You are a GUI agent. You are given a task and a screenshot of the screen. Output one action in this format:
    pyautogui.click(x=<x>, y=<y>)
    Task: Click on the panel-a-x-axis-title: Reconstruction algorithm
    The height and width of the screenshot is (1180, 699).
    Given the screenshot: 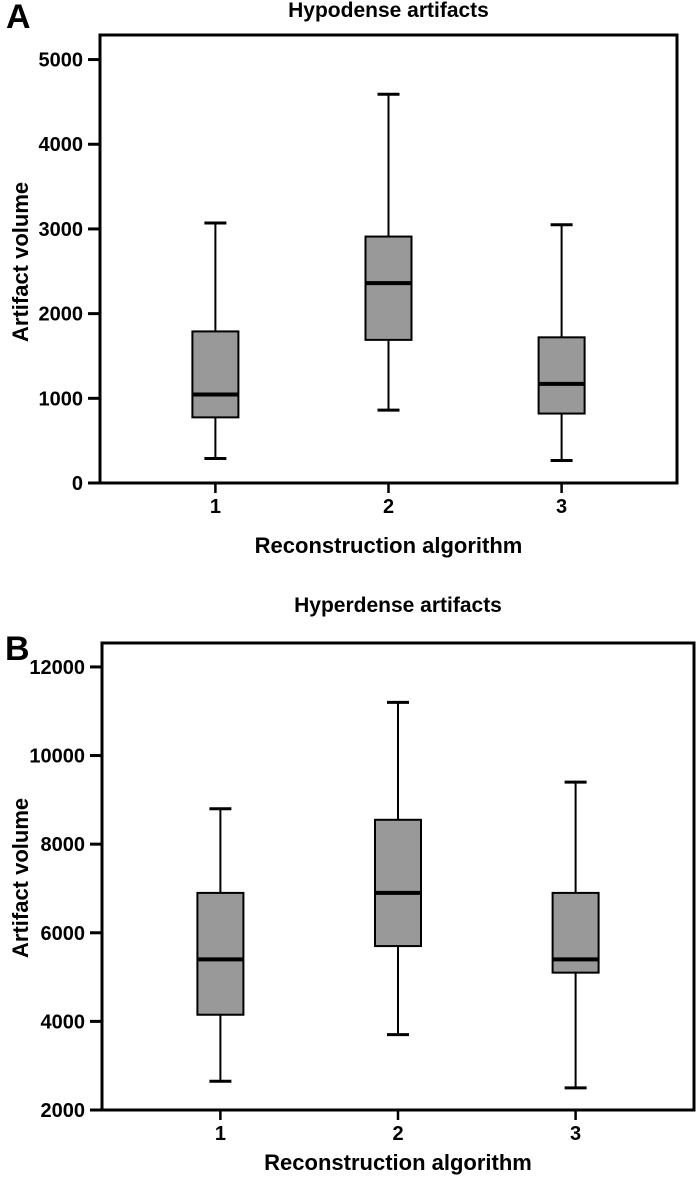 What is the action you would take?
    pyautogui.click(x=388, y=545)
    